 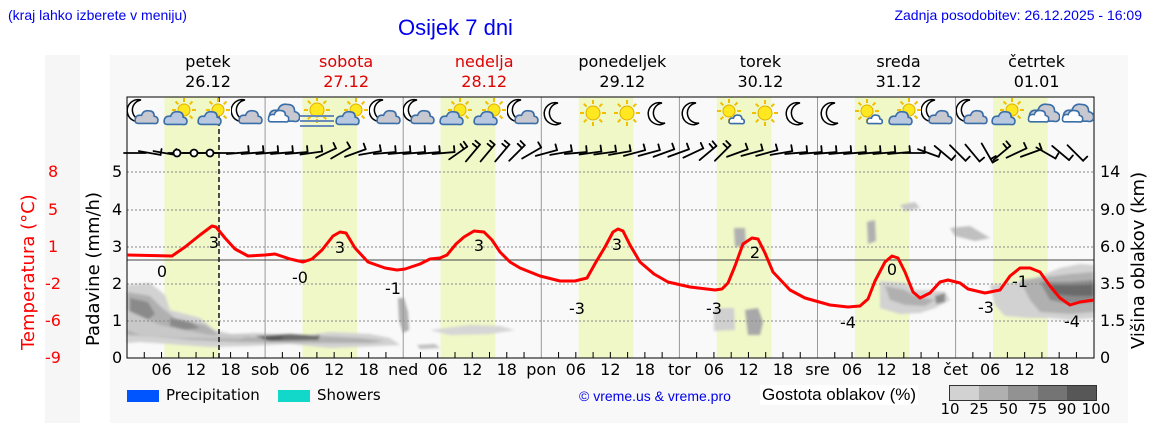 What do you see at coordinates (294, 396) in the screenshot?
I see `showers-swatch` at bounding box center [294, 396].